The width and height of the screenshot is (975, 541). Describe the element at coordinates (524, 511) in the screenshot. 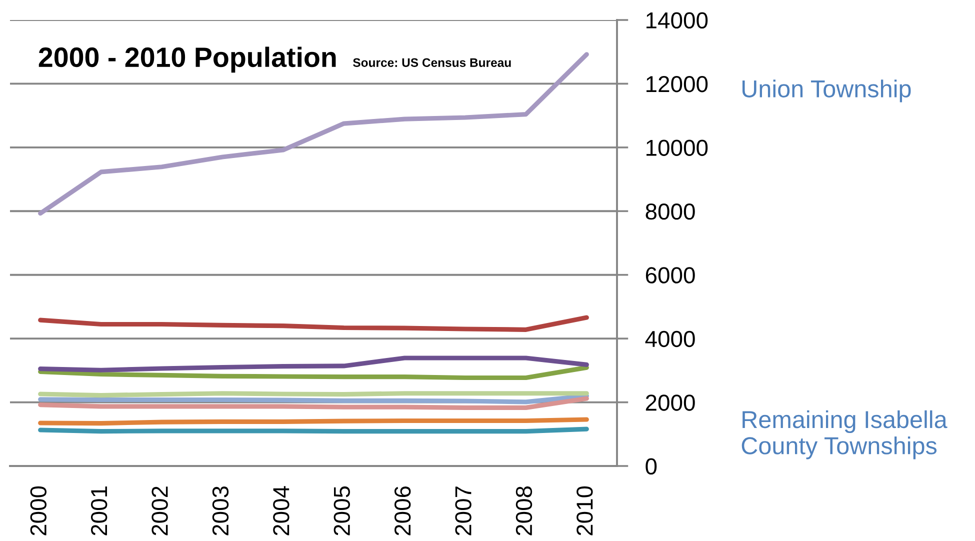

I see `x-tick-label: 2008` at that location.